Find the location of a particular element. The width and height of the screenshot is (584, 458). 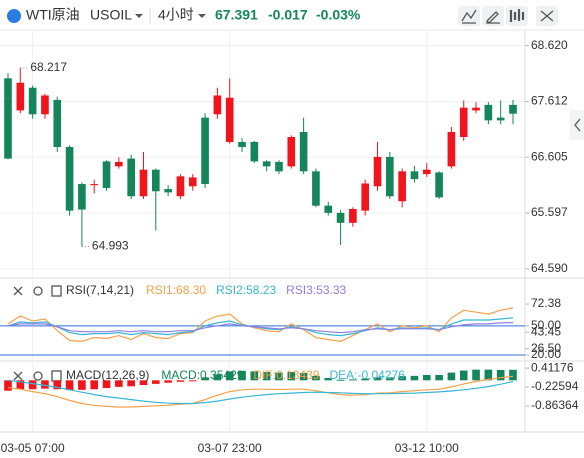

legend-entry: RSI1:68.30 is located at coordinates (176, 290).